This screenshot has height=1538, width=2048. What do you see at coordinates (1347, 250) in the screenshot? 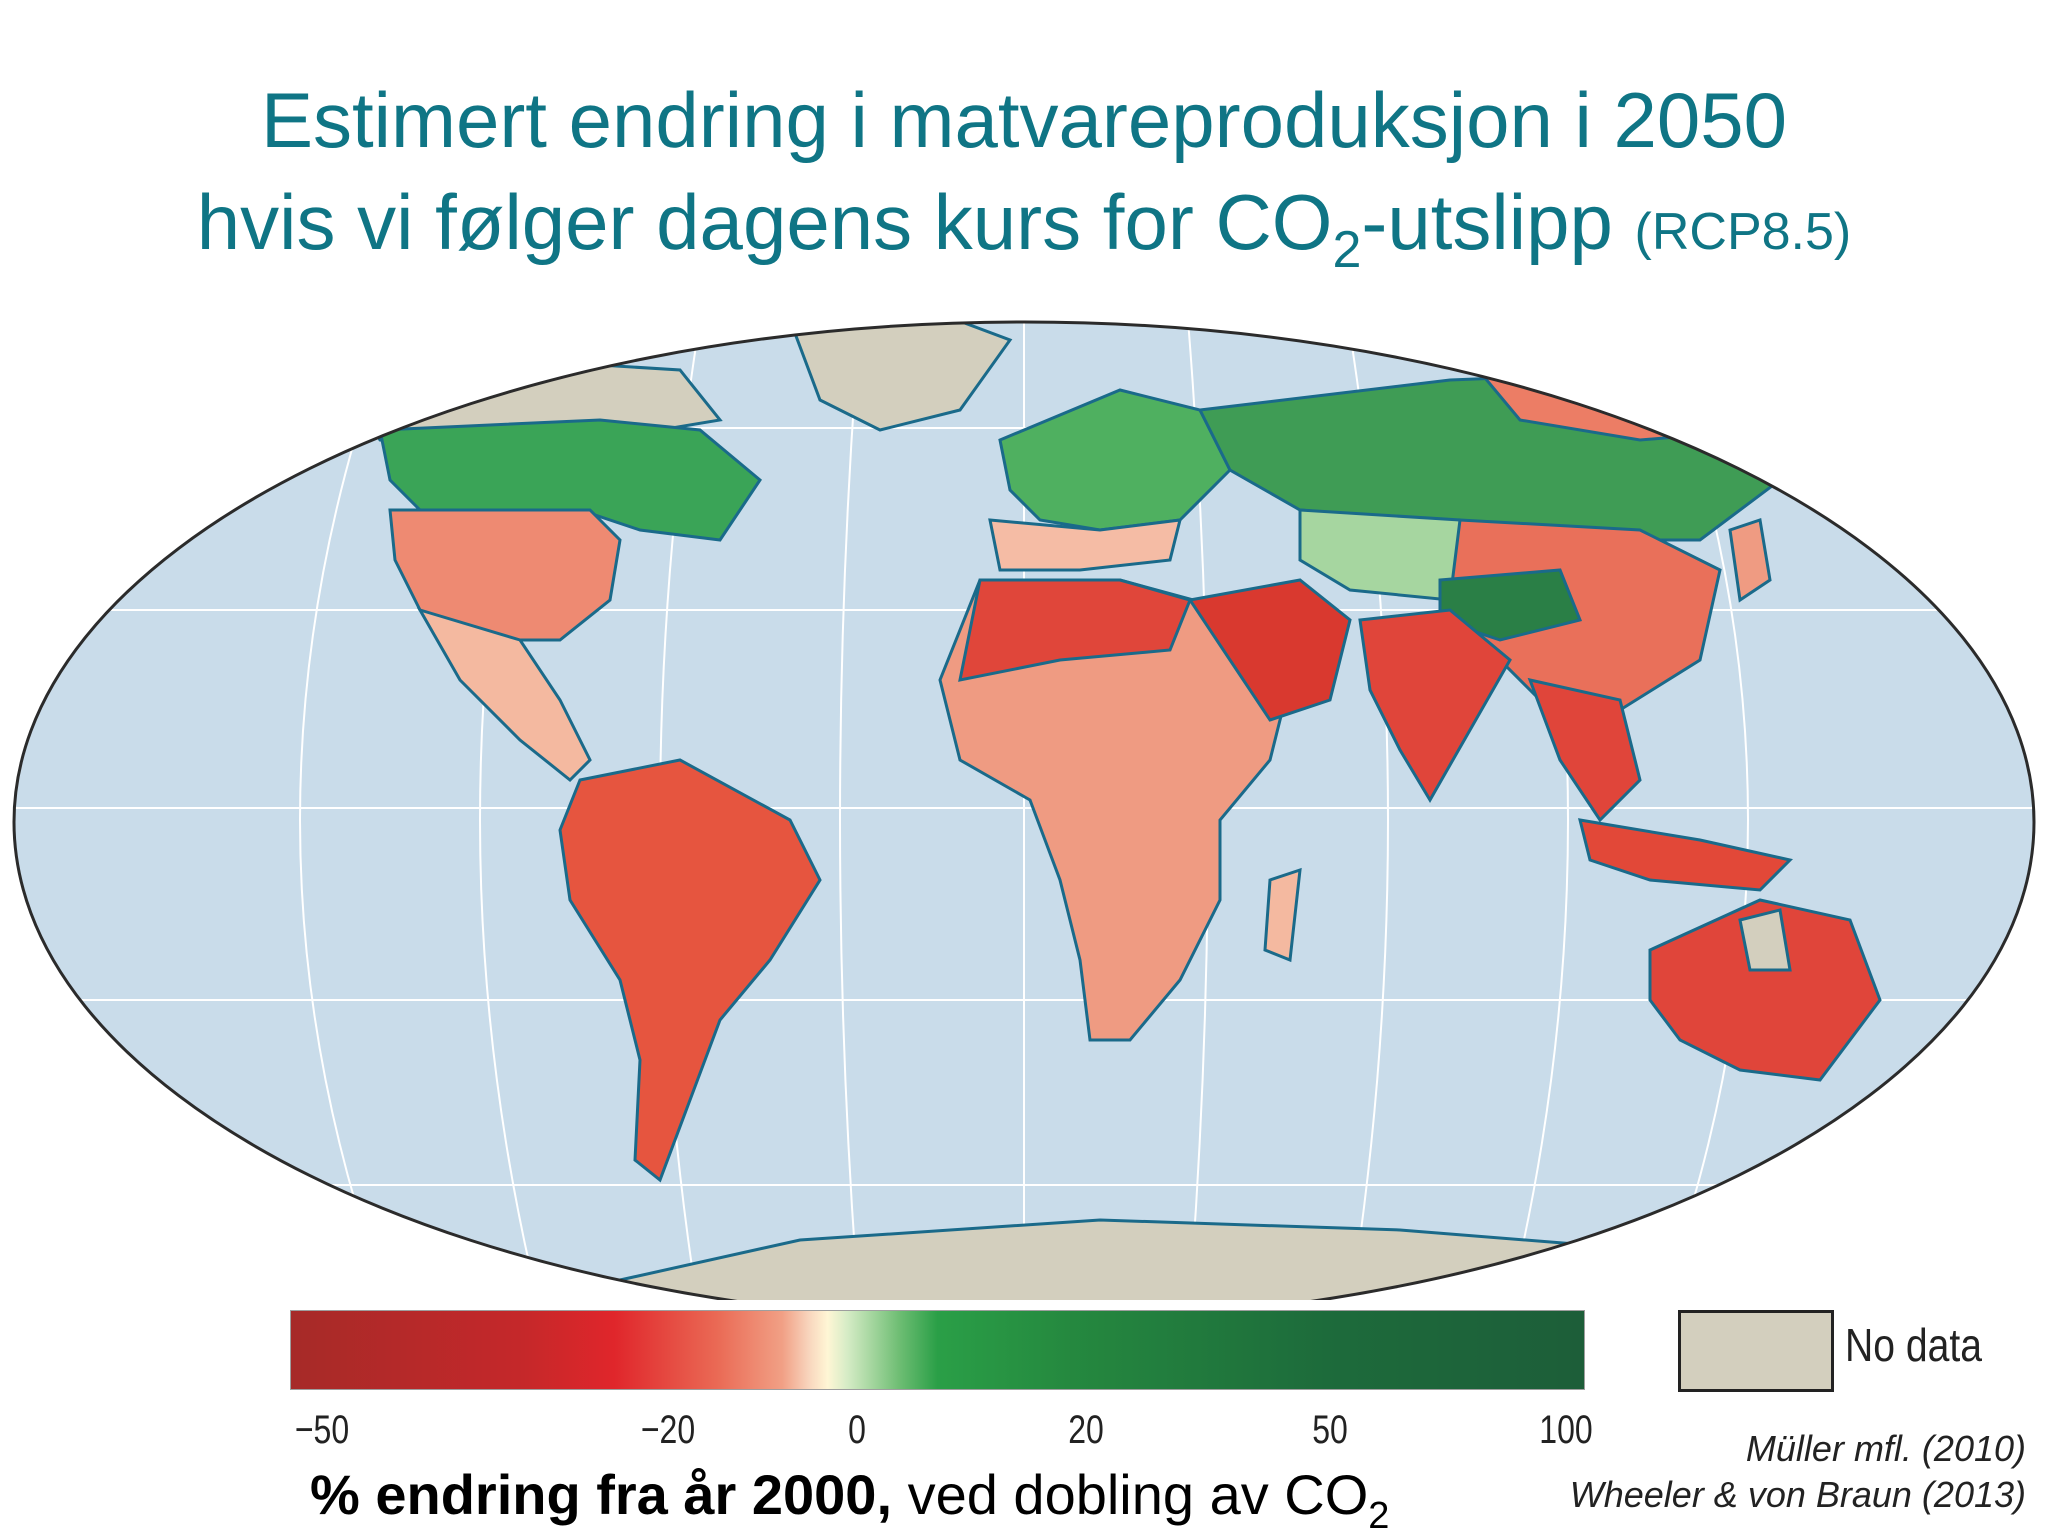
I see `title-co2-subscript: 2` at bounding box center [1347, 250].